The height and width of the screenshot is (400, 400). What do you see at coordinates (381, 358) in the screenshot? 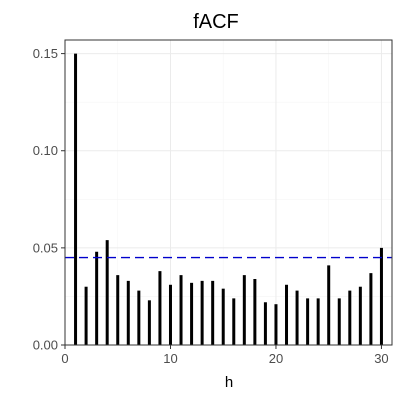
I see `x-tick-label: 30` at bounding box center [381, 358].